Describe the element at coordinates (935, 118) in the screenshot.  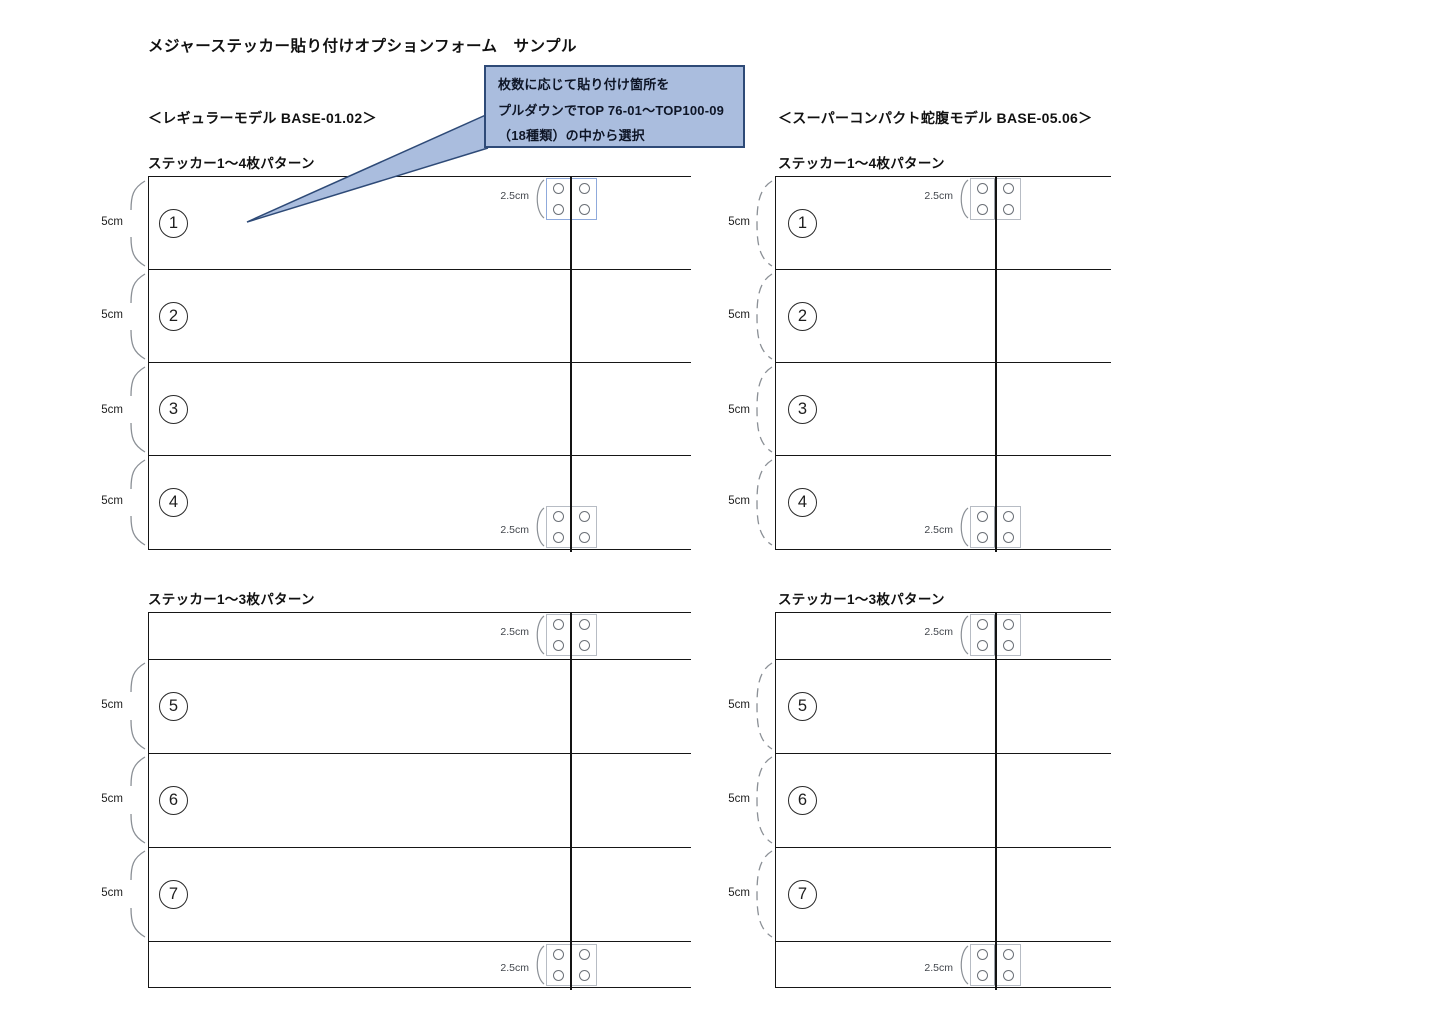
I see `model-header-supercompact: ＜スーパーコンパクト蛇腹モデル BASE-05.06＞` at that location.